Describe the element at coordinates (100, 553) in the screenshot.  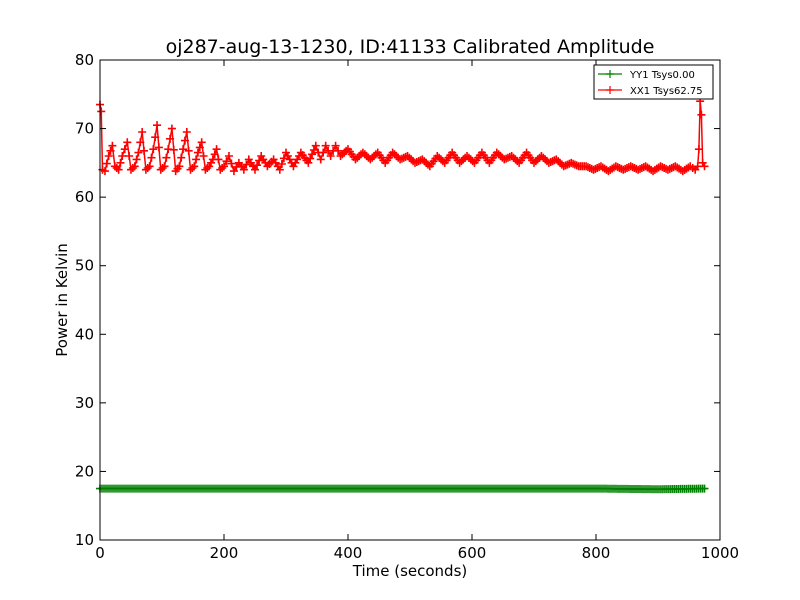
I see `x-tick-label: 0` at that location.